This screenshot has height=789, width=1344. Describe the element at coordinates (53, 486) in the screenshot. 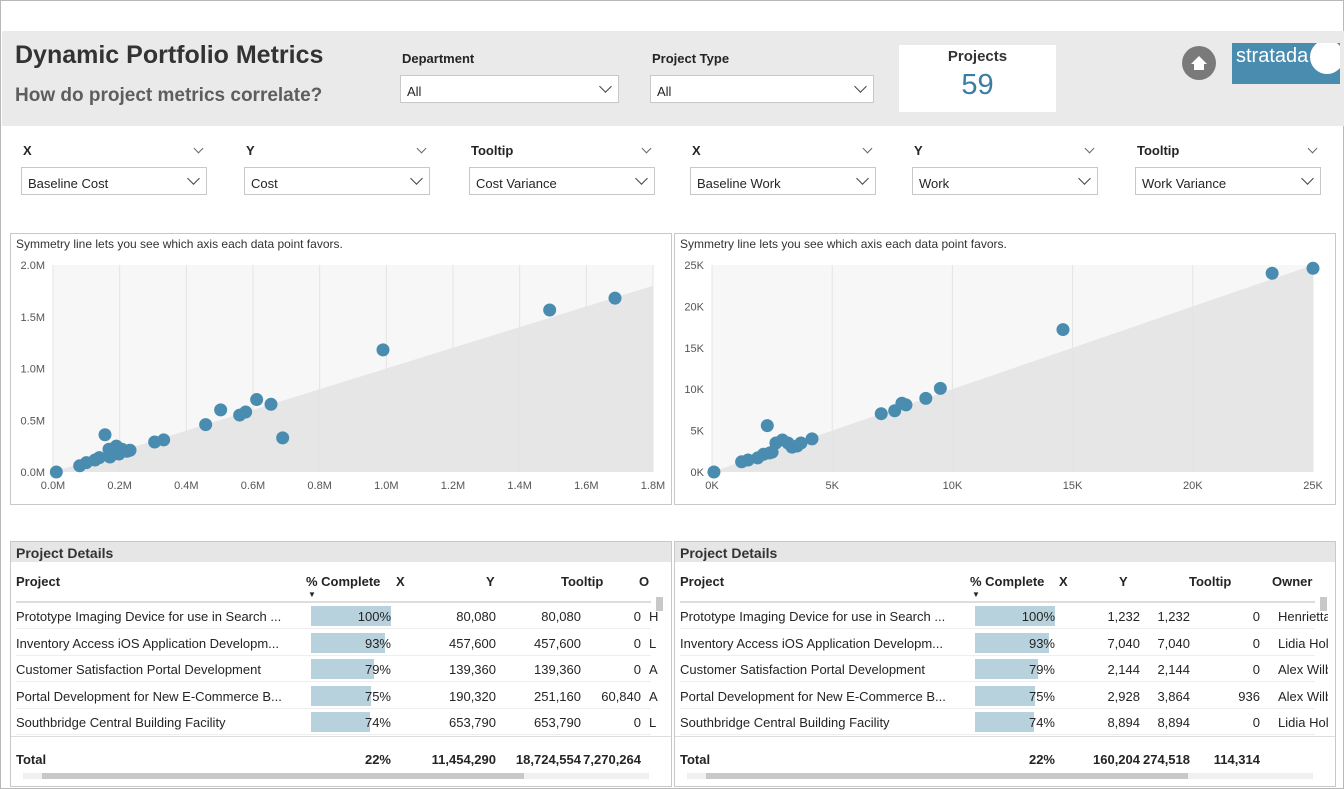

I see `x-tick-label: 0.0M` at that location.